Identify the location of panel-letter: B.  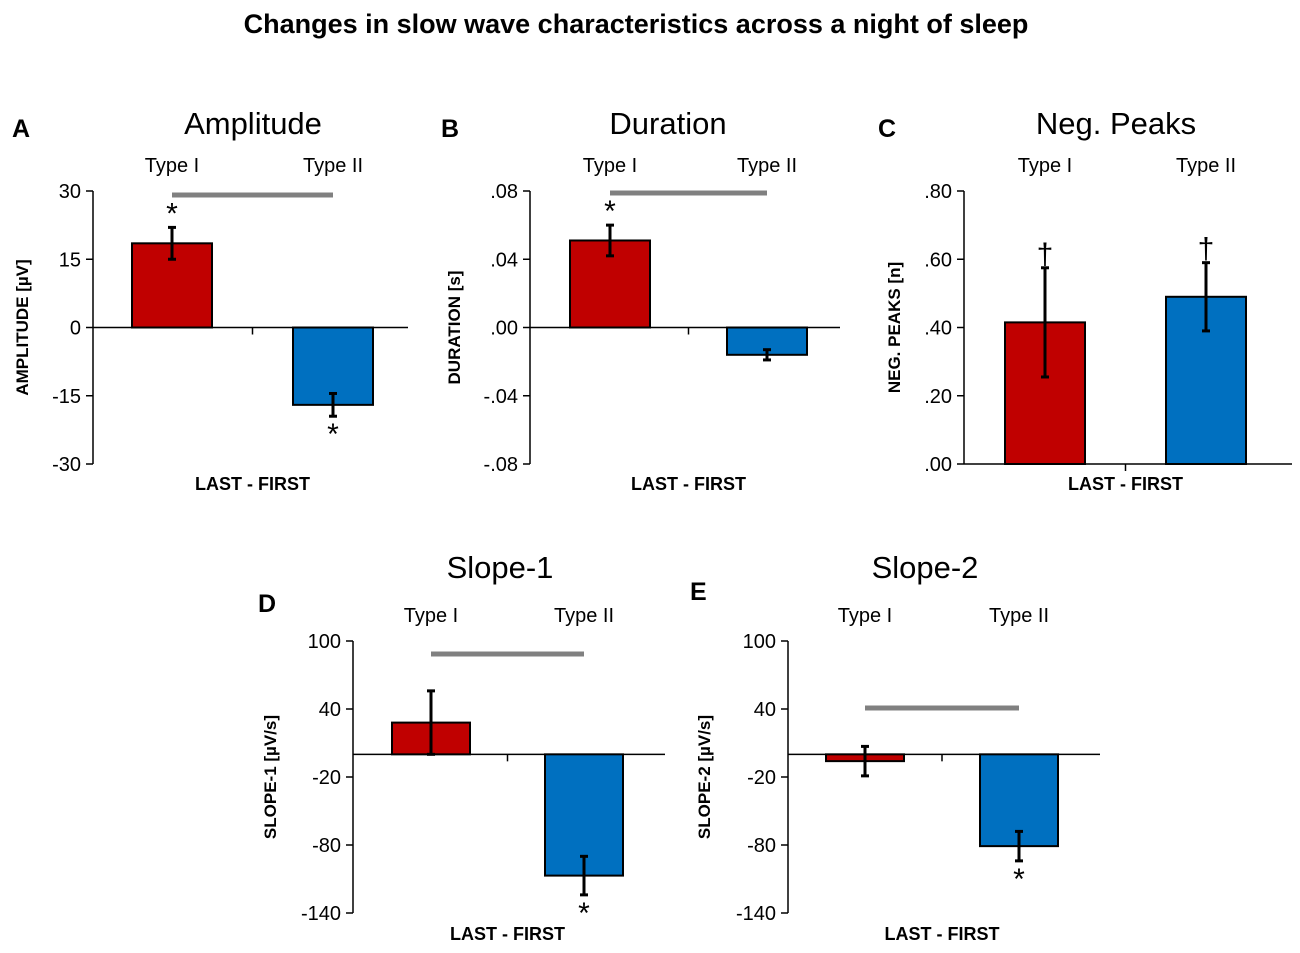
(450, 129).